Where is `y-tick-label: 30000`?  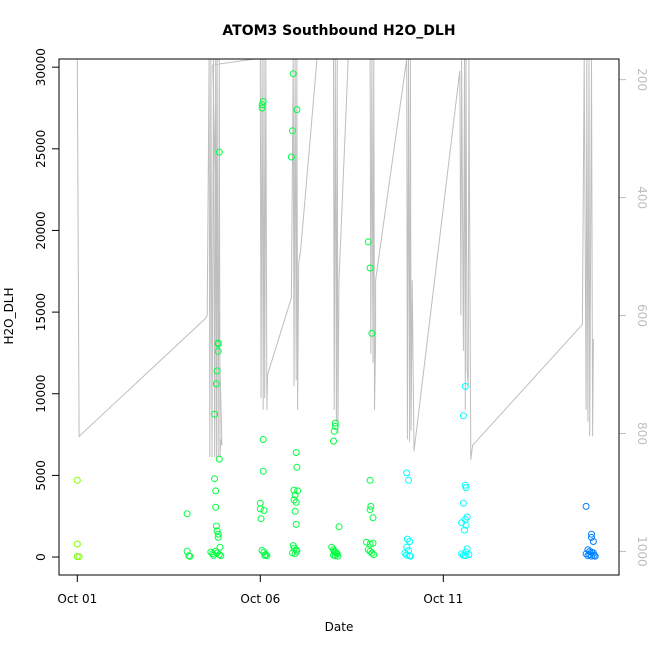 y-tick-label: 30000 is located at coordinates (41, 67).